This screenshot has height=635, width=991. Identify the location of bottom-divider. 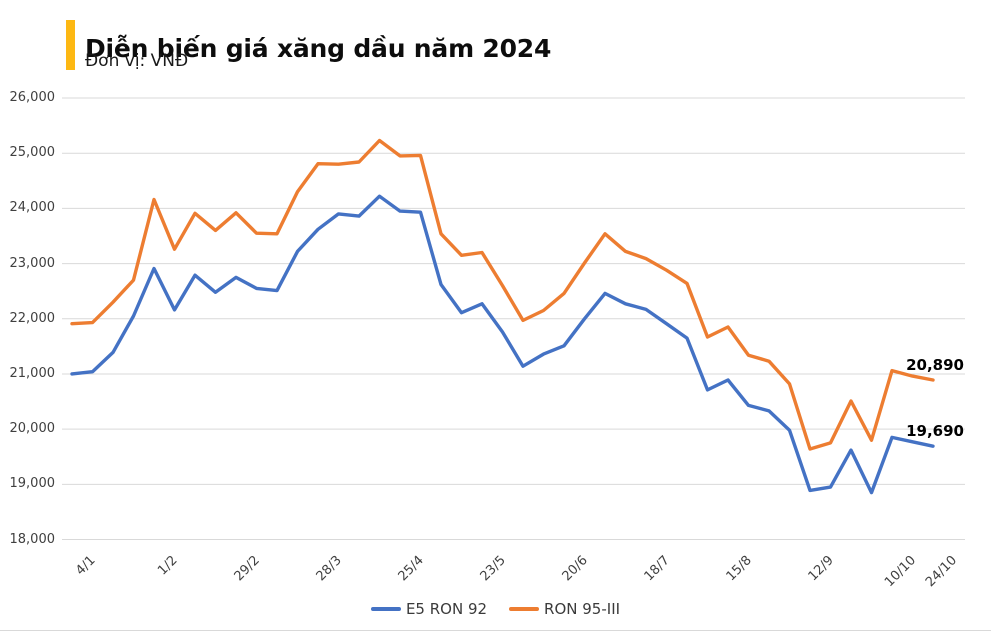
(495, 630).